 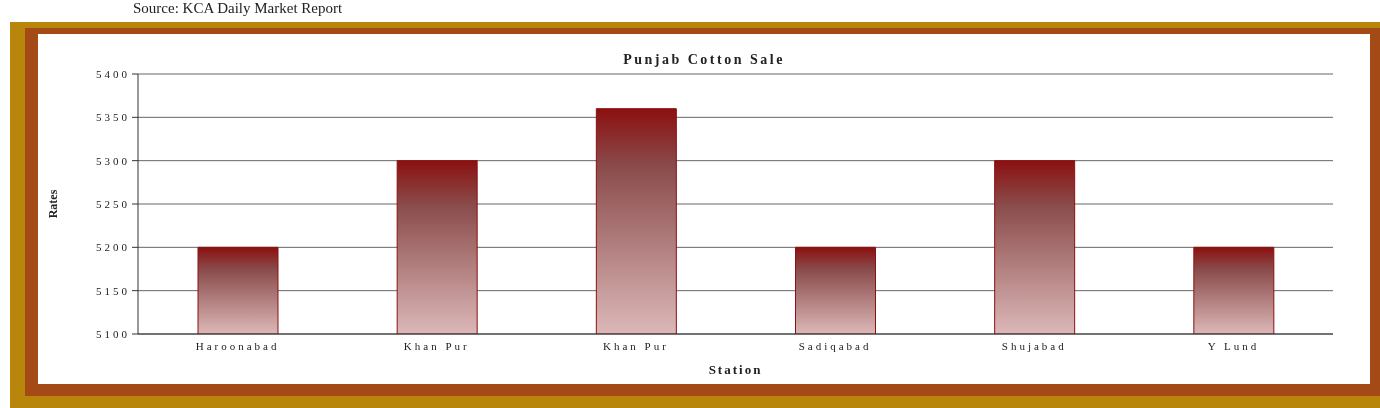 What do you see at coordinates (237, 345) in the screenshot?
I see `x-tick-label: Haroonabad` at bounding box center [237, 345].